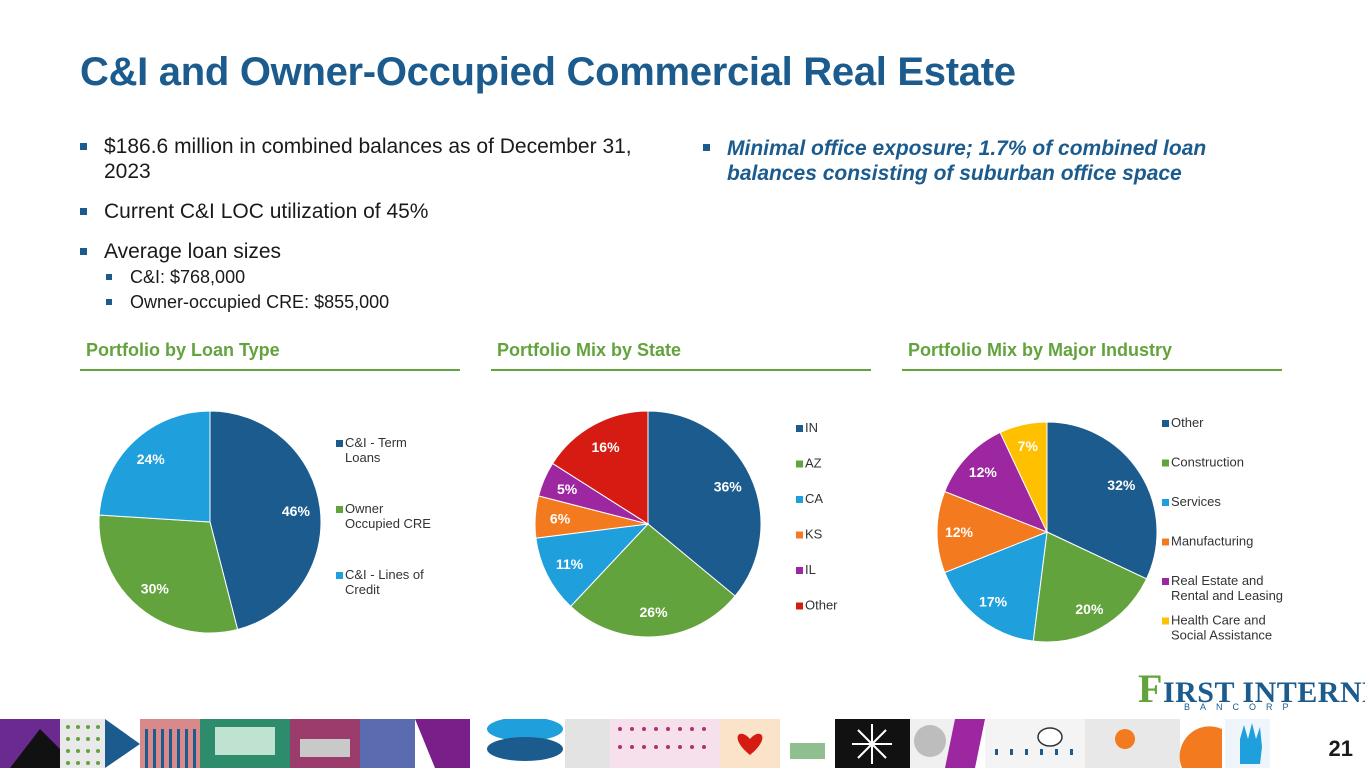 This screenshot has width=1365, height=768. Describe the element at coordinates (682, 743) in the screenshot. I see `decorative-banner` at that location.